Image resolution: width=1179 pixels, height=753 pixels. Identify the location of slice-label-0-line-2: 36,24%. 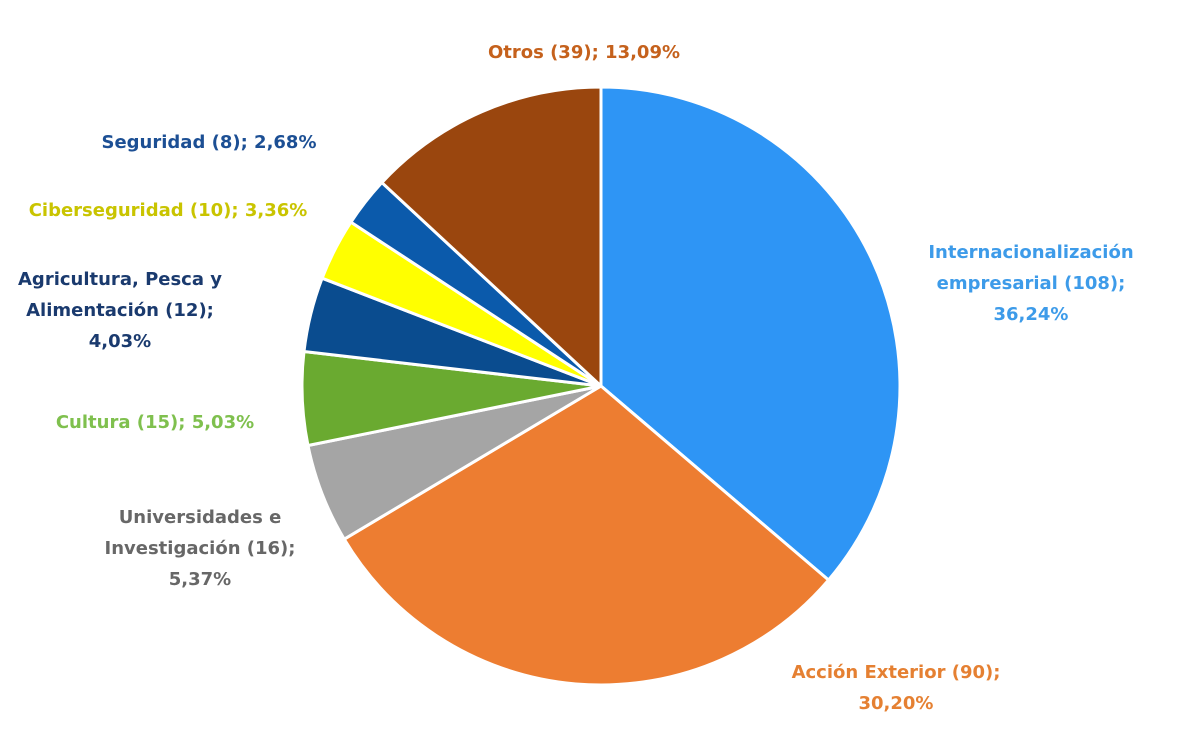
(1031, 314).